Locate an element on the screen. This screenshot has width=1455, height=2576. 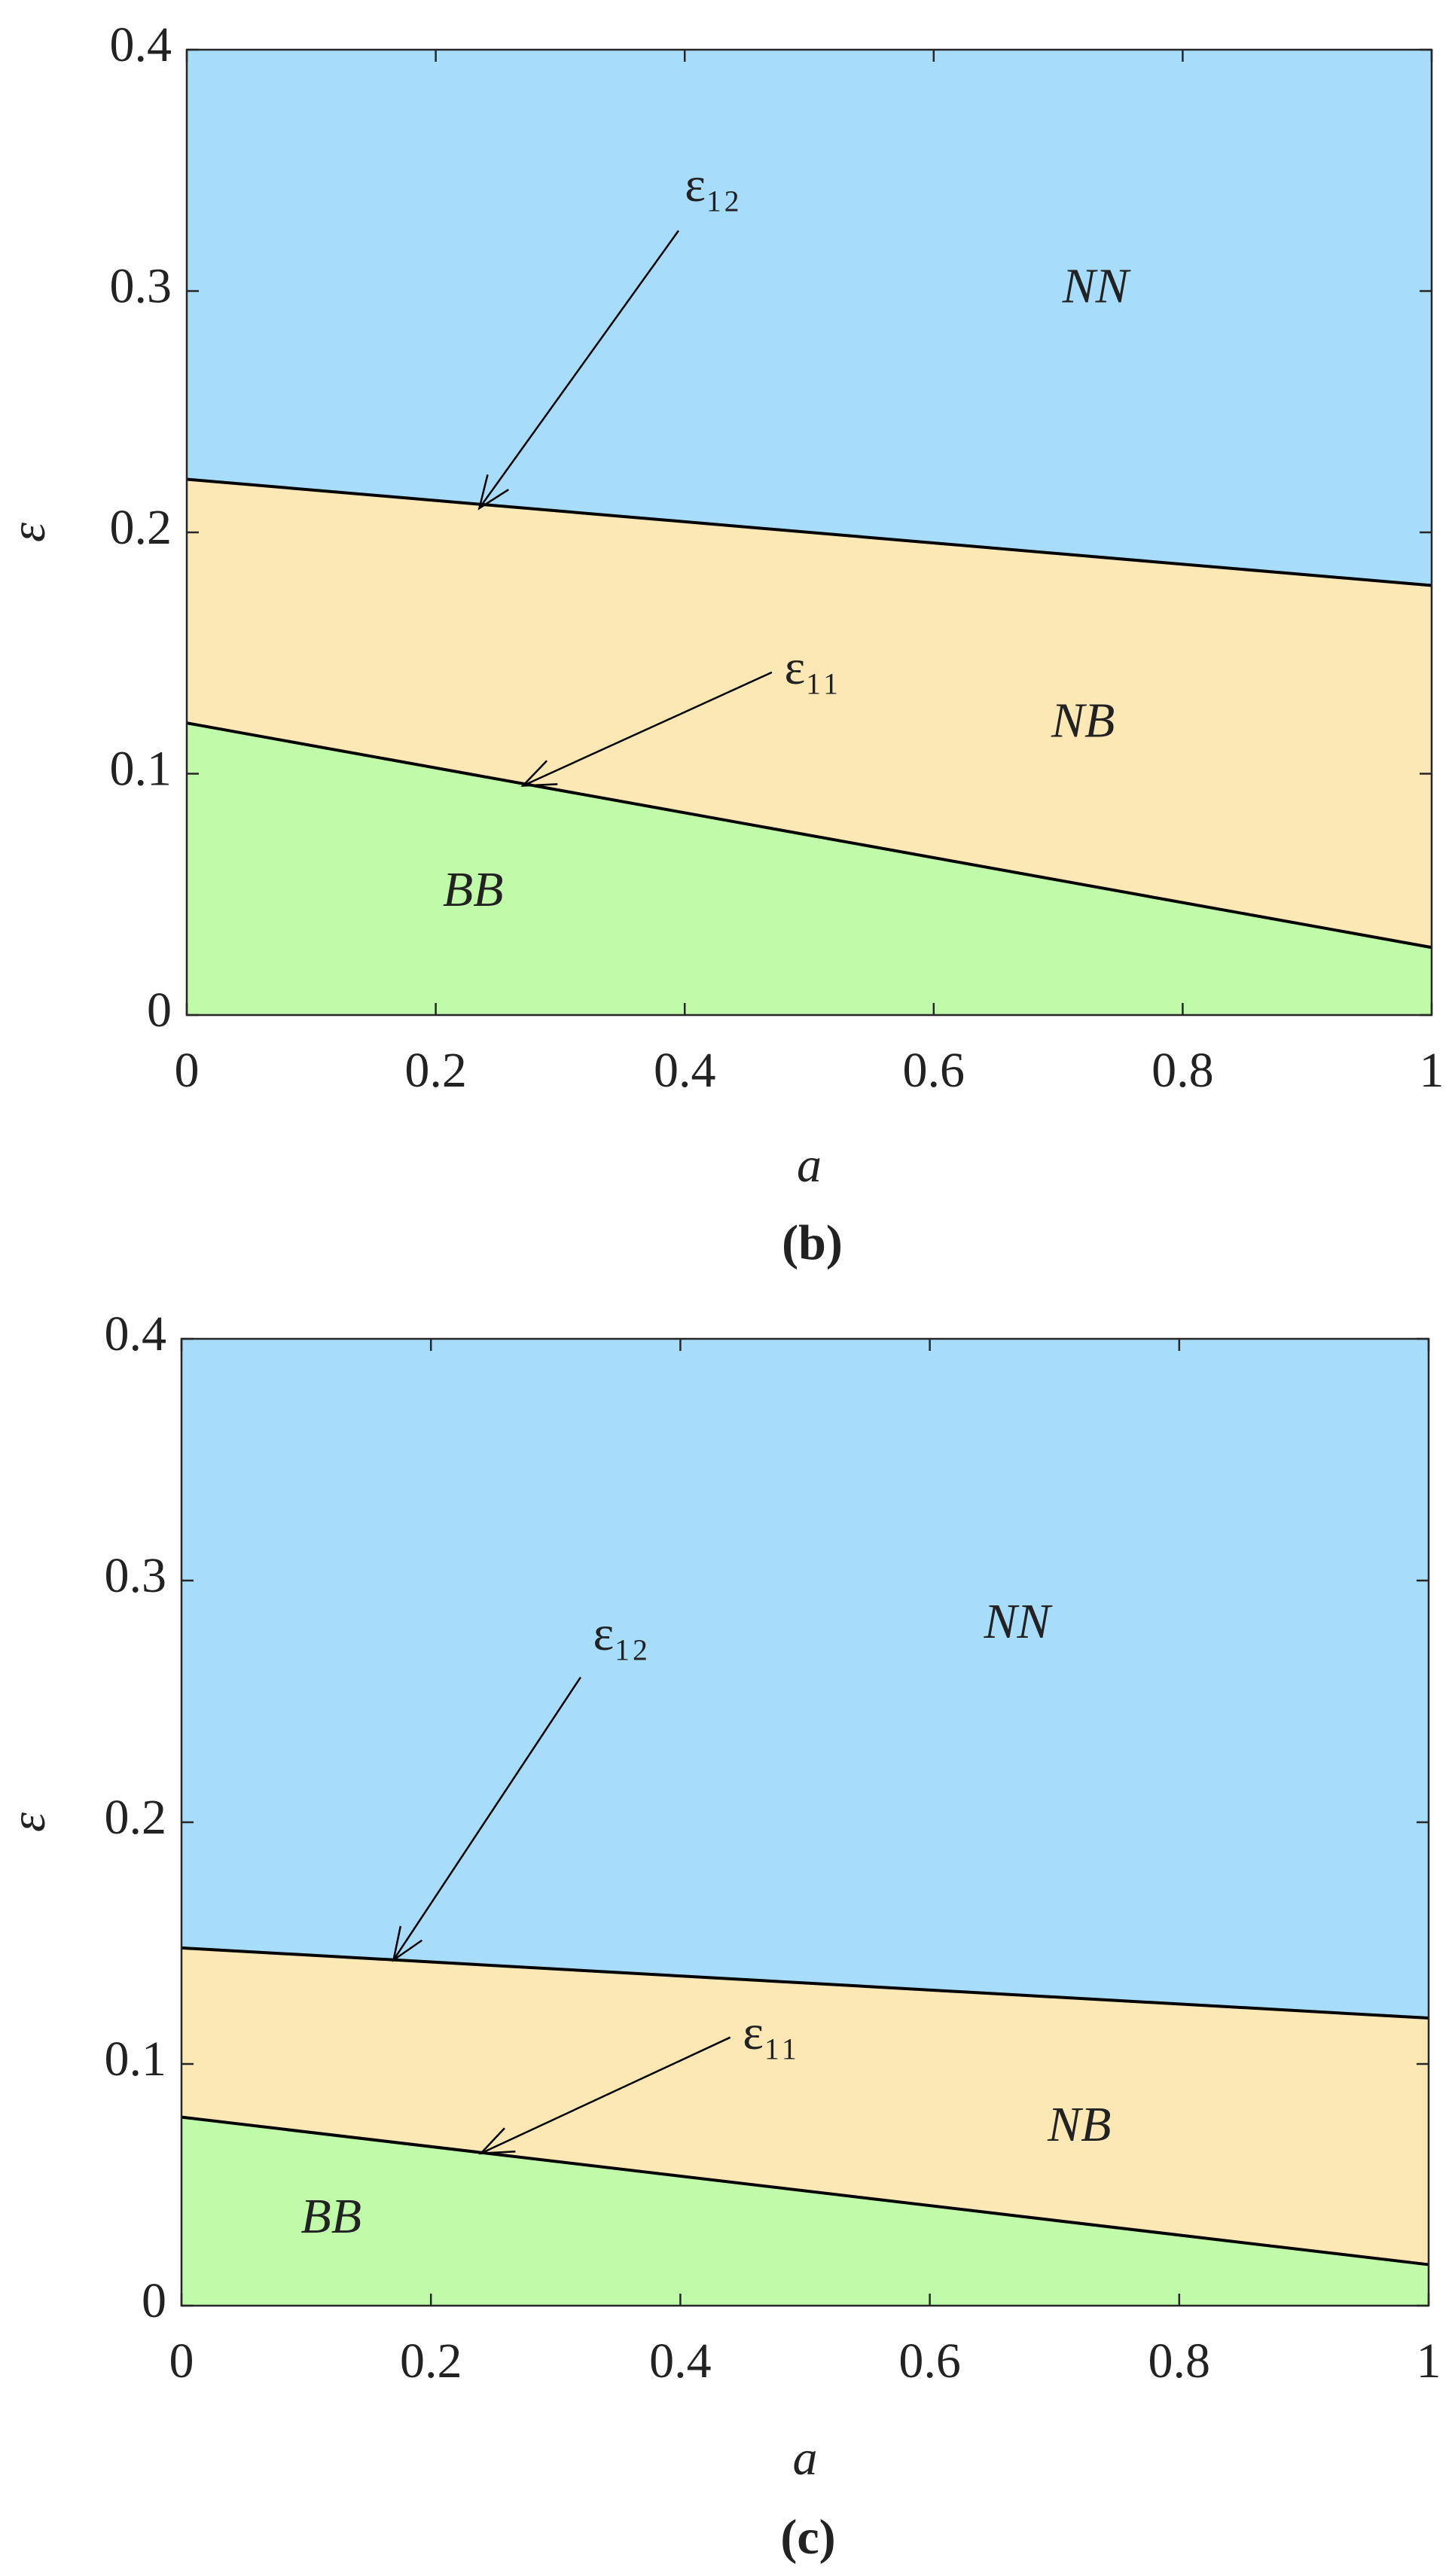
caption: (b) is located at coordinates (812, 1242).